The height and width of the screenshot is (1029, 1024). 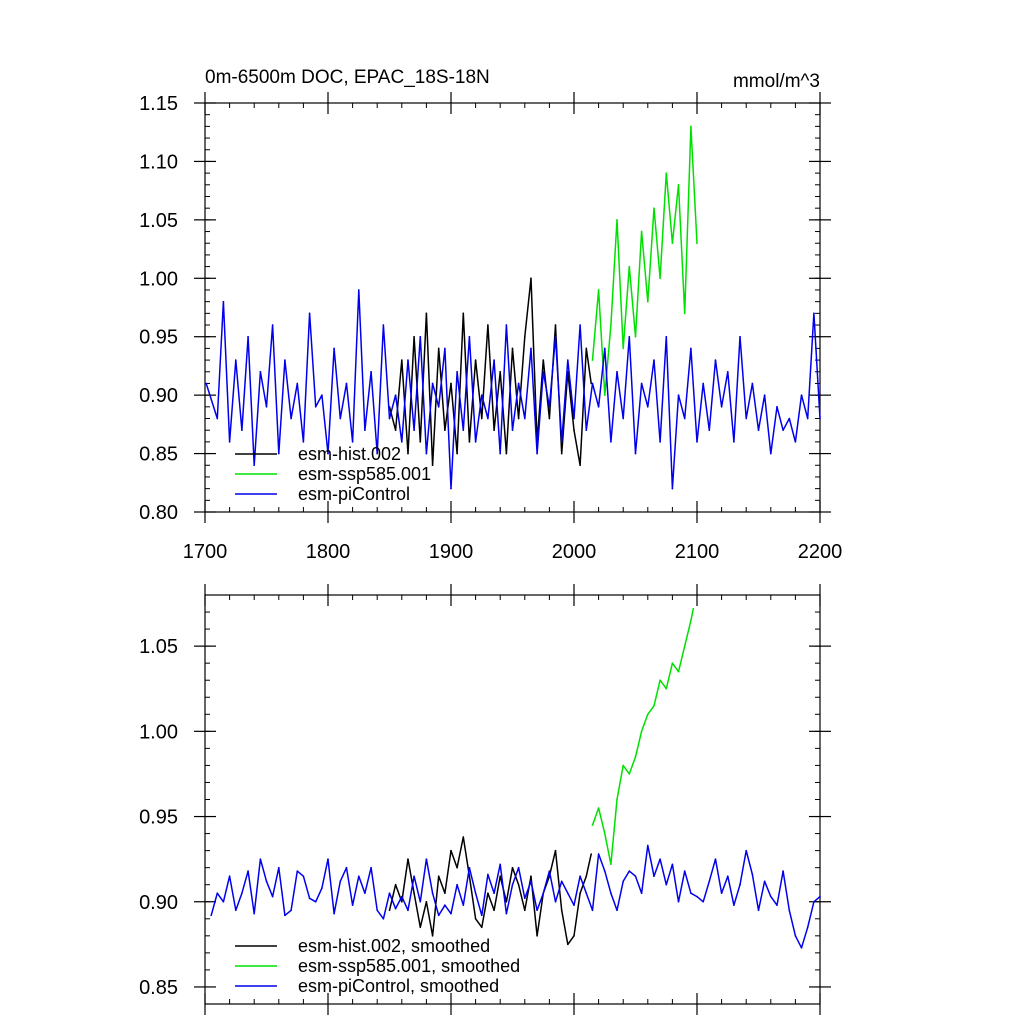 I want to click on y-tick-label: 1.00, so click(x=158, y=732).